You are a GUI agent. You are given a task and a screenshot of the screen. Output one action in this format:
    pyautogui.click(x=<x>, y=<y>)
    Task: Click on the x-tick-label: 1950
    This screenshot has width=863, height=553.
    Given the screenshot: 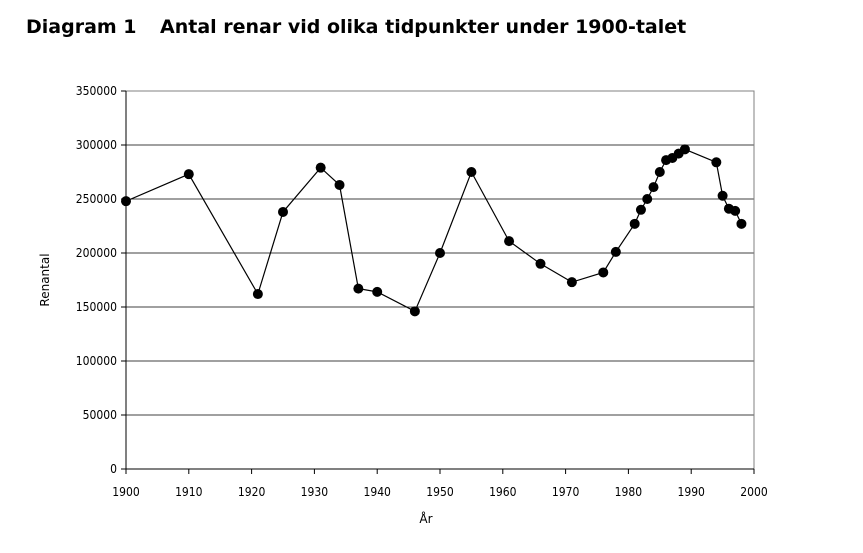 What is the action you would take?
    pyautogui.click(x=440, y=492)
    